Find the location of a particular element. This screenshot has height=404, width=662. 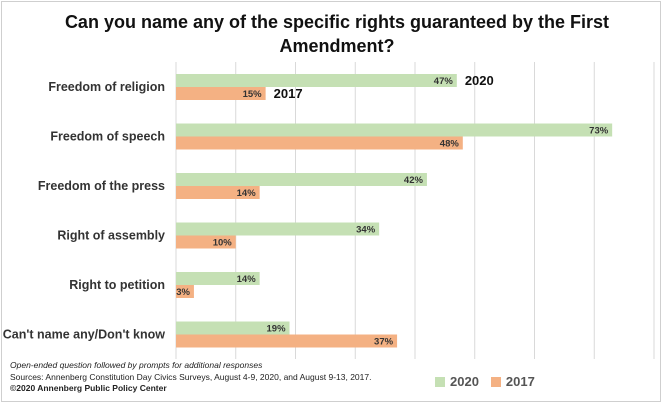

data-label-2020: 14% is located at coordinates (247, 279).